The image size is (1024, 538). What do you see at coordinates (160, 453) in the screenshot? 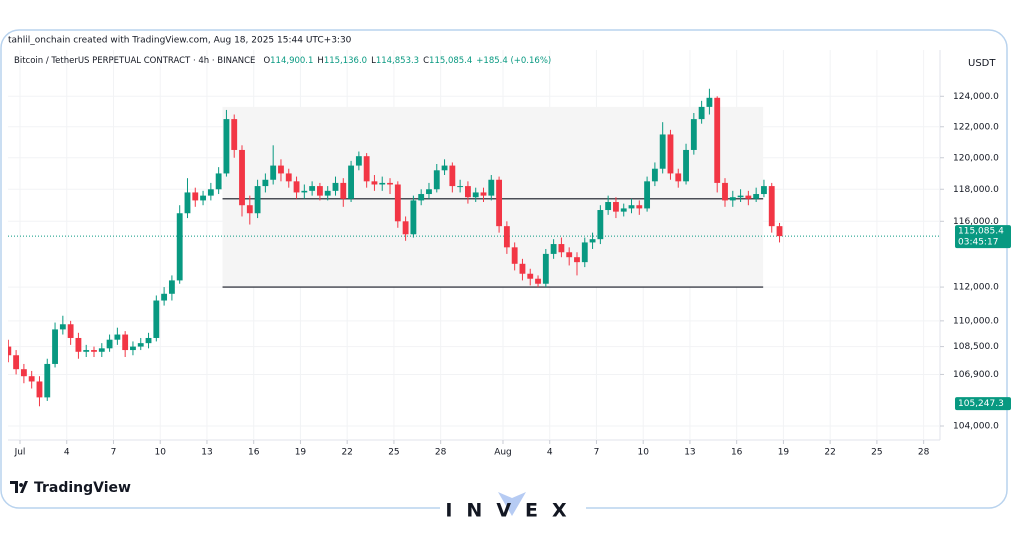
I see `x-tick-label: 10` at bounding box center [160, 453].